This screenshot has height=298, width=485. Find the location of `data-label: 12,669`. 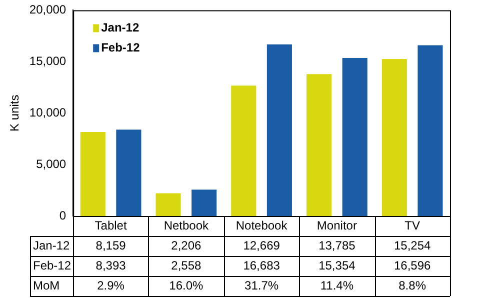

data-label: 12,669 is located at coordinates (261, 245).